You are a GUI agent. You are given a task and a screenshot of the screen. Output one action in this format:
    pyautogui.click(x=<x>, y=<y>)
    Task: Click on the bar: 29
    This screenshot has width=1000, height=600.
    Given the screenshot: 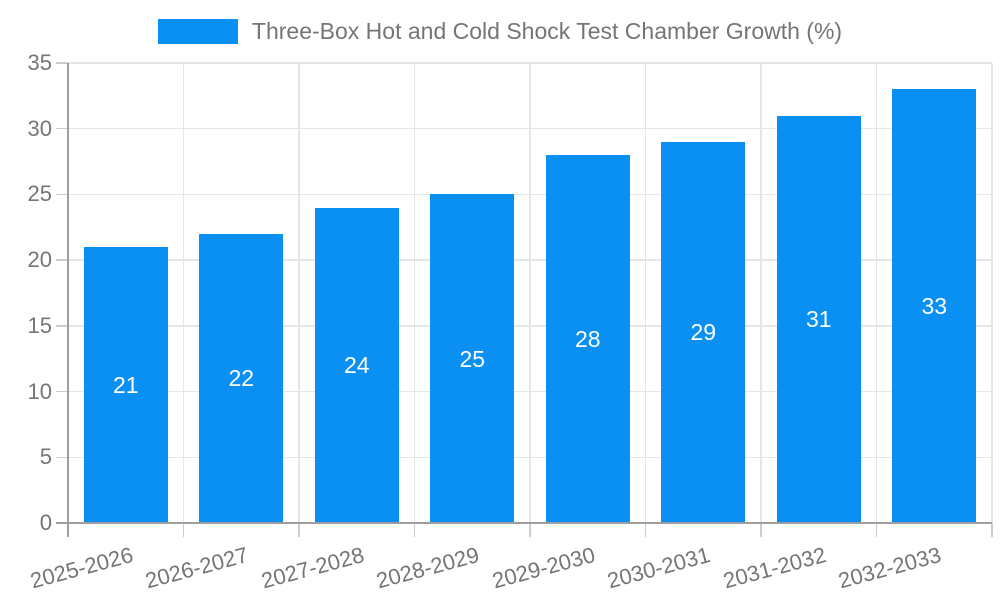 What is the action you would take?
    pyautogui.click(x=703, y=332)
    